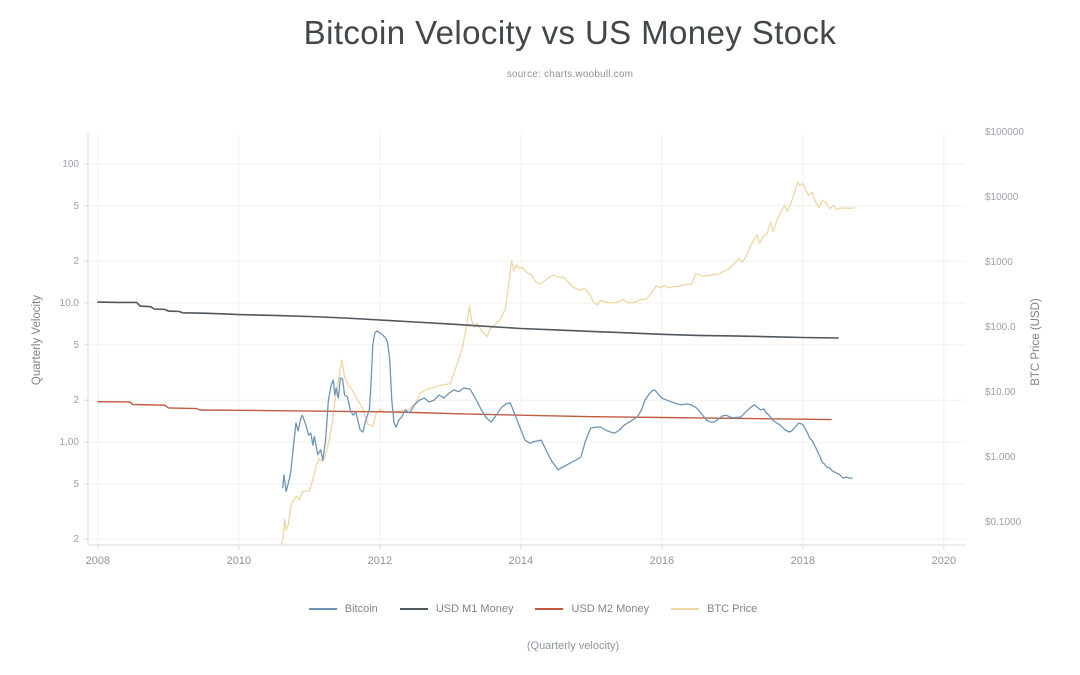 The height and width of the screenshot is (675, 1080). Describe the element at coordinates (1036, 342) in the screenshot. I see `y-right-axis-title: BTC Price (USD)` at that location.